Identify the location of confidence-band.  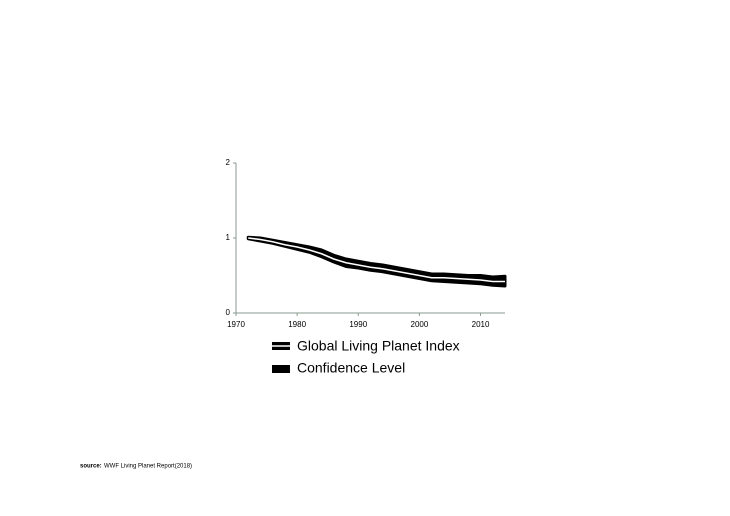
(376, 261).